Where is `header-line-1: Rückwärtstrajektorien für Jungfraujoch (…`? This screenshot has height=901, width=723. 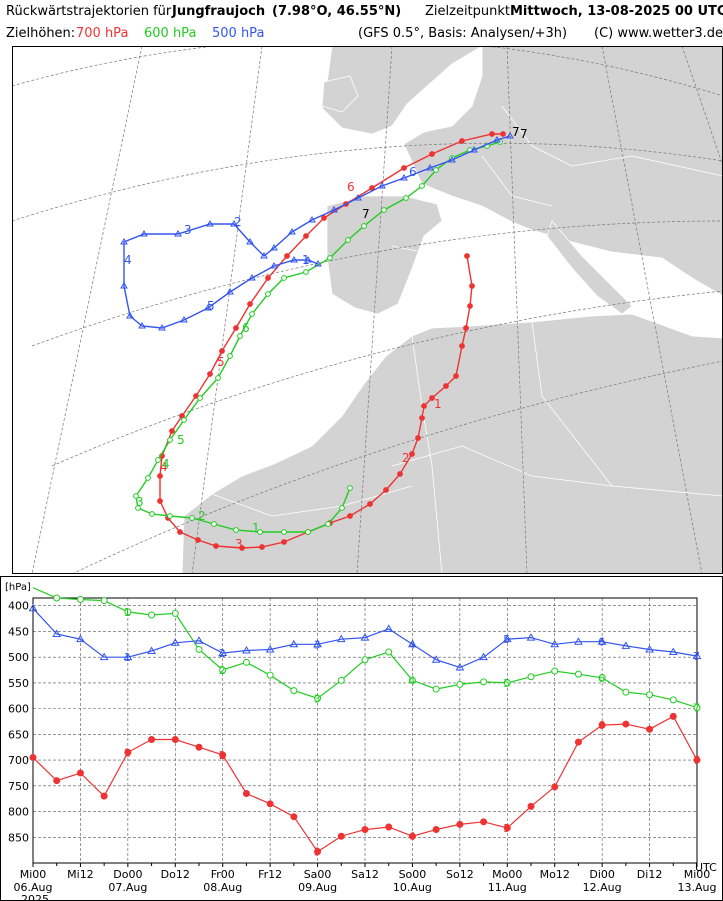
header-line-1: Rückwärtstrajektorien für Jungfraujoch (… is located at coordinates (361, 15).